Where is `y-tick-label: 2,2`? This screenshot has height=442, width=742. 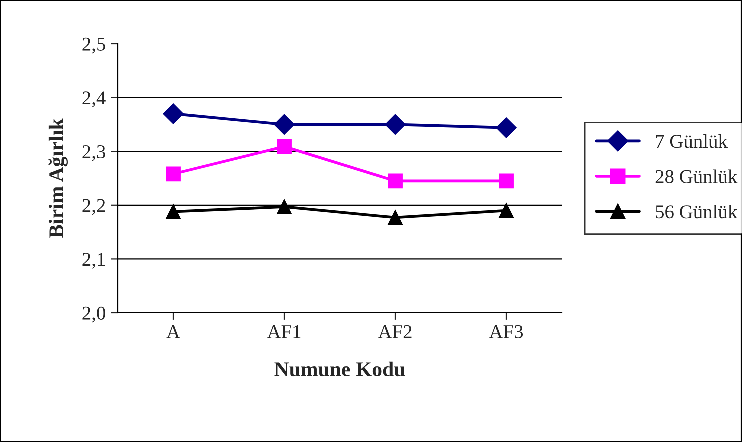 y-tick-label: 2,2 is located at coordinates (94, 207).